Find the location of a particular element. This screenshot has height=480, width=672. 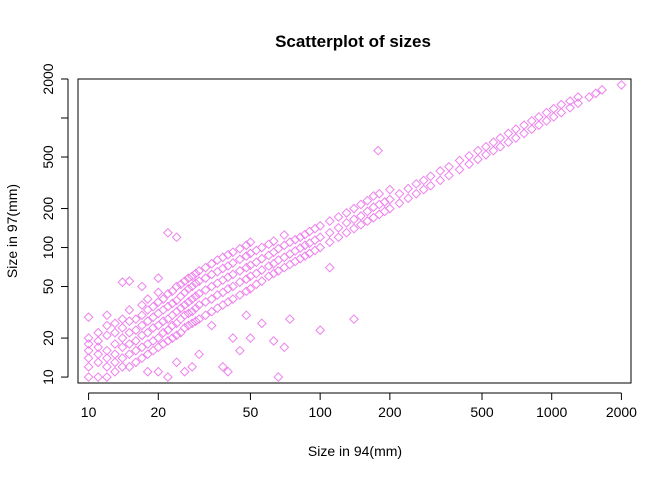

x-tick-label: 10 is located at coordinates (89, 412).